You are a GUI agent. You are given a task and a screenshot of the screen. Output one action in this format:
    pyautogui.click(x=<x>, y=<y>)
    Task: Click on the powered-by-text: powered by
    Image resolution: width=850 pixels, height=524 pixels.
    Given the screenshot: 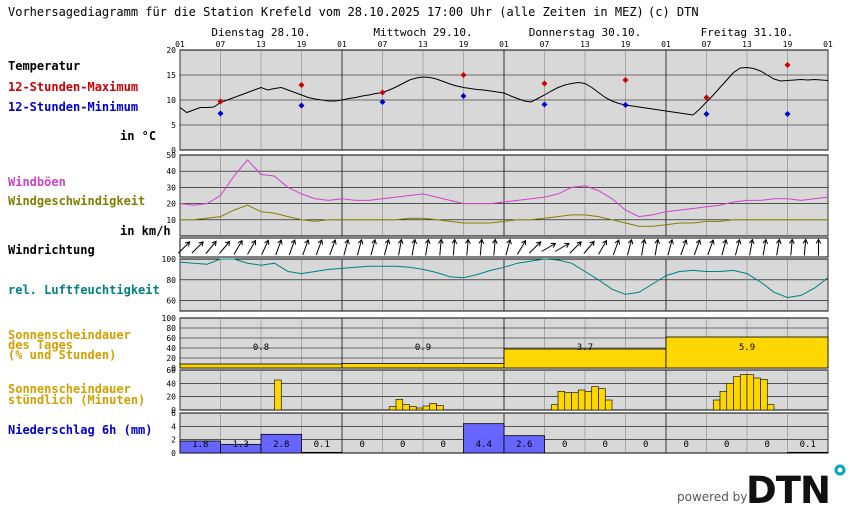 What is the action you would take?
    pyautogui.click(x=712, y=497)
    